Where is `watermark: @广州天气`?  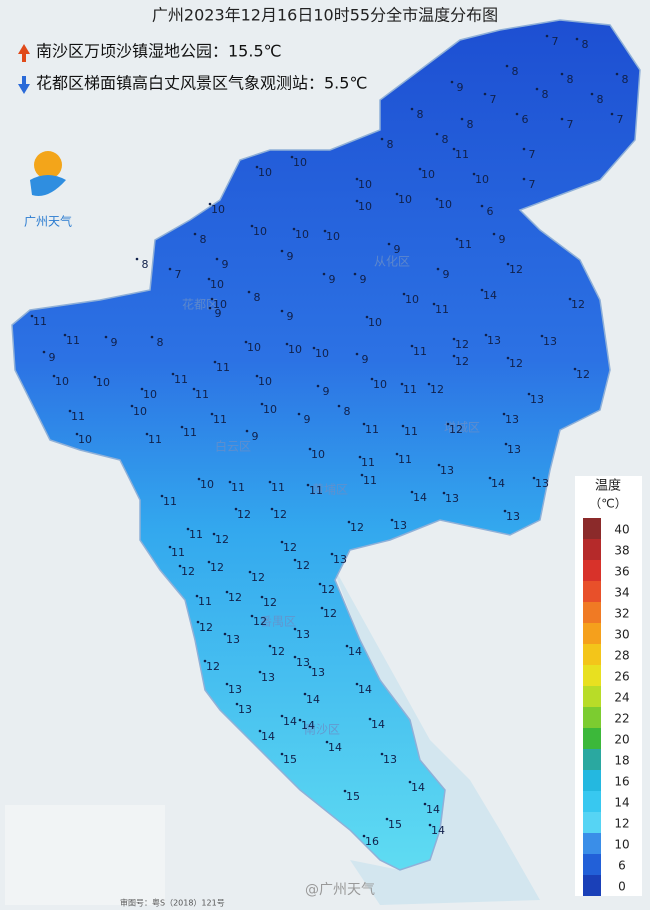 watermark: @广州天气 is located at coordinates (340, 890).